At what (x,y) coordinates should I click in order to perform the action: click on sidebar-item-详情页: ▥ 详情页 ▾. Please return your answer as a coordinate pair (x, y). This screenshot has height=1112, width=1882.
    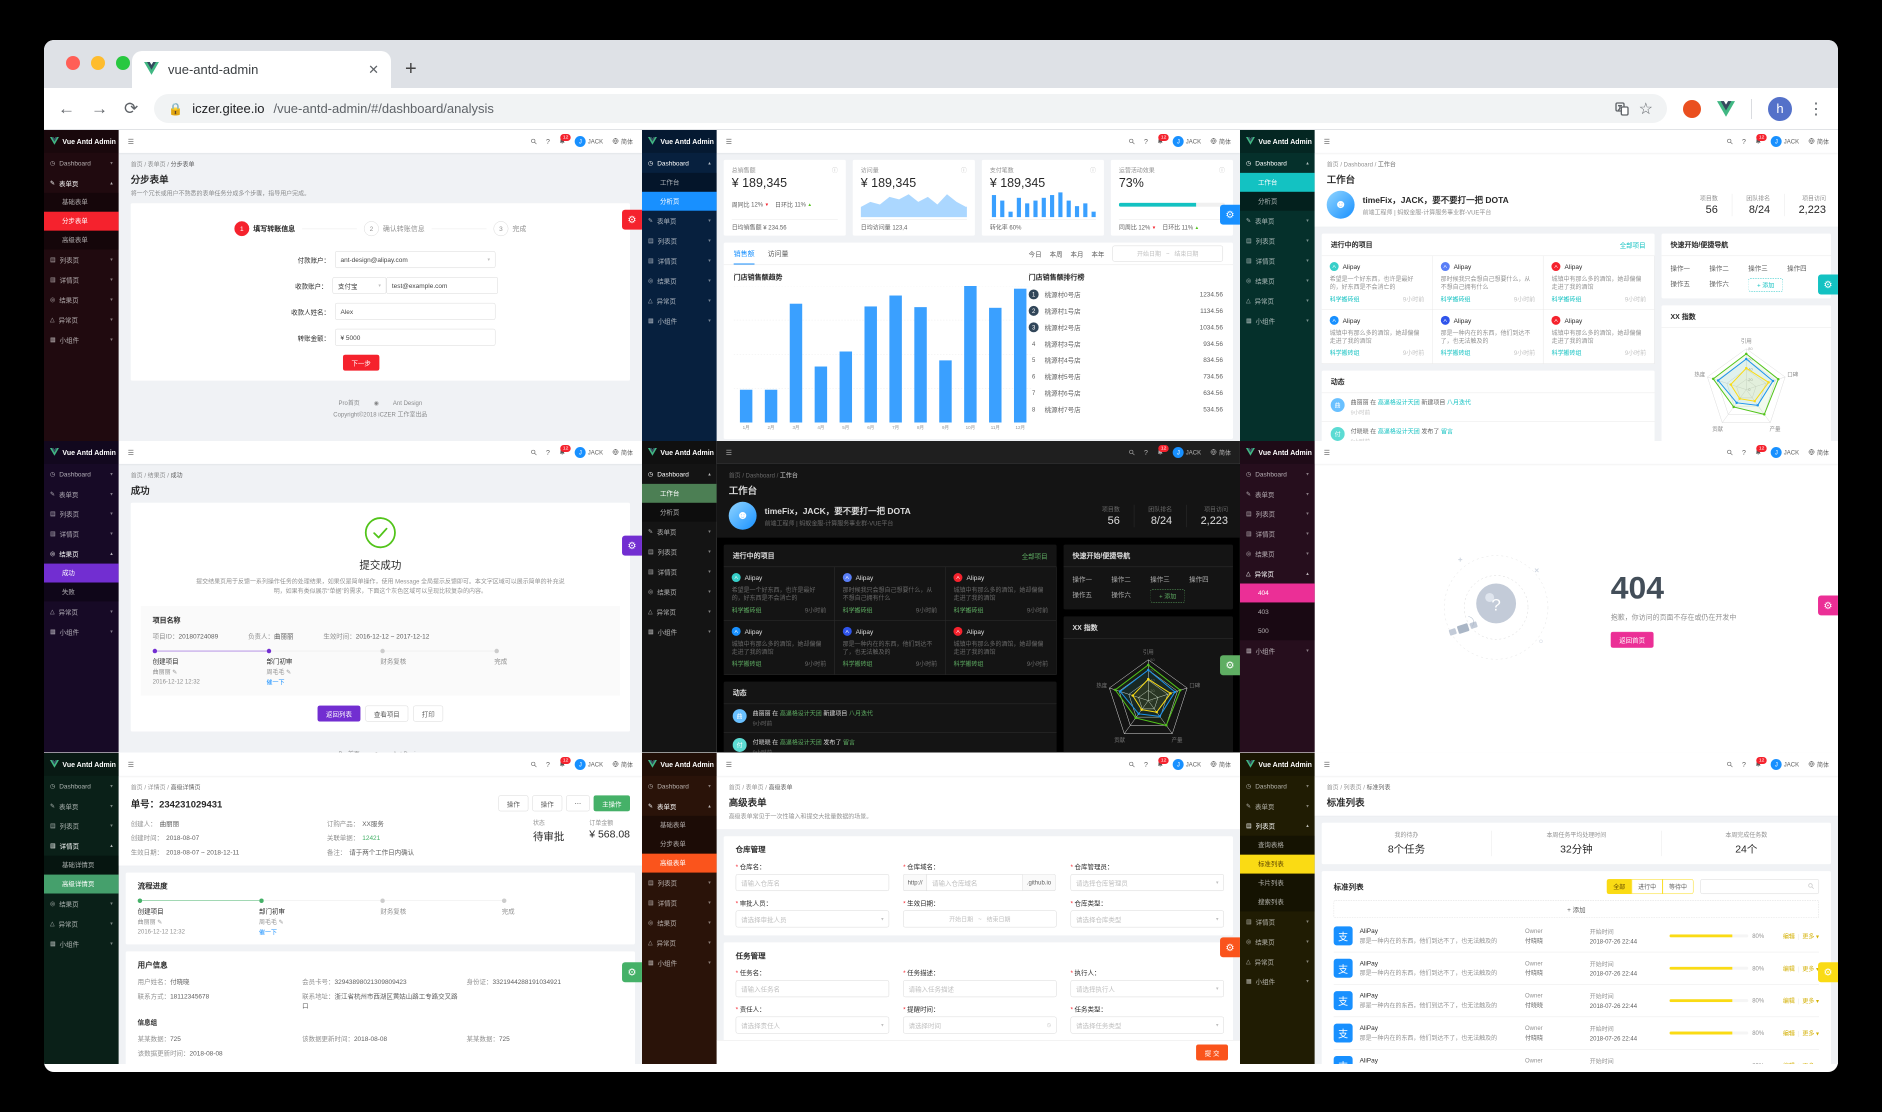
    Looking at the image, I should click on (679, 261).